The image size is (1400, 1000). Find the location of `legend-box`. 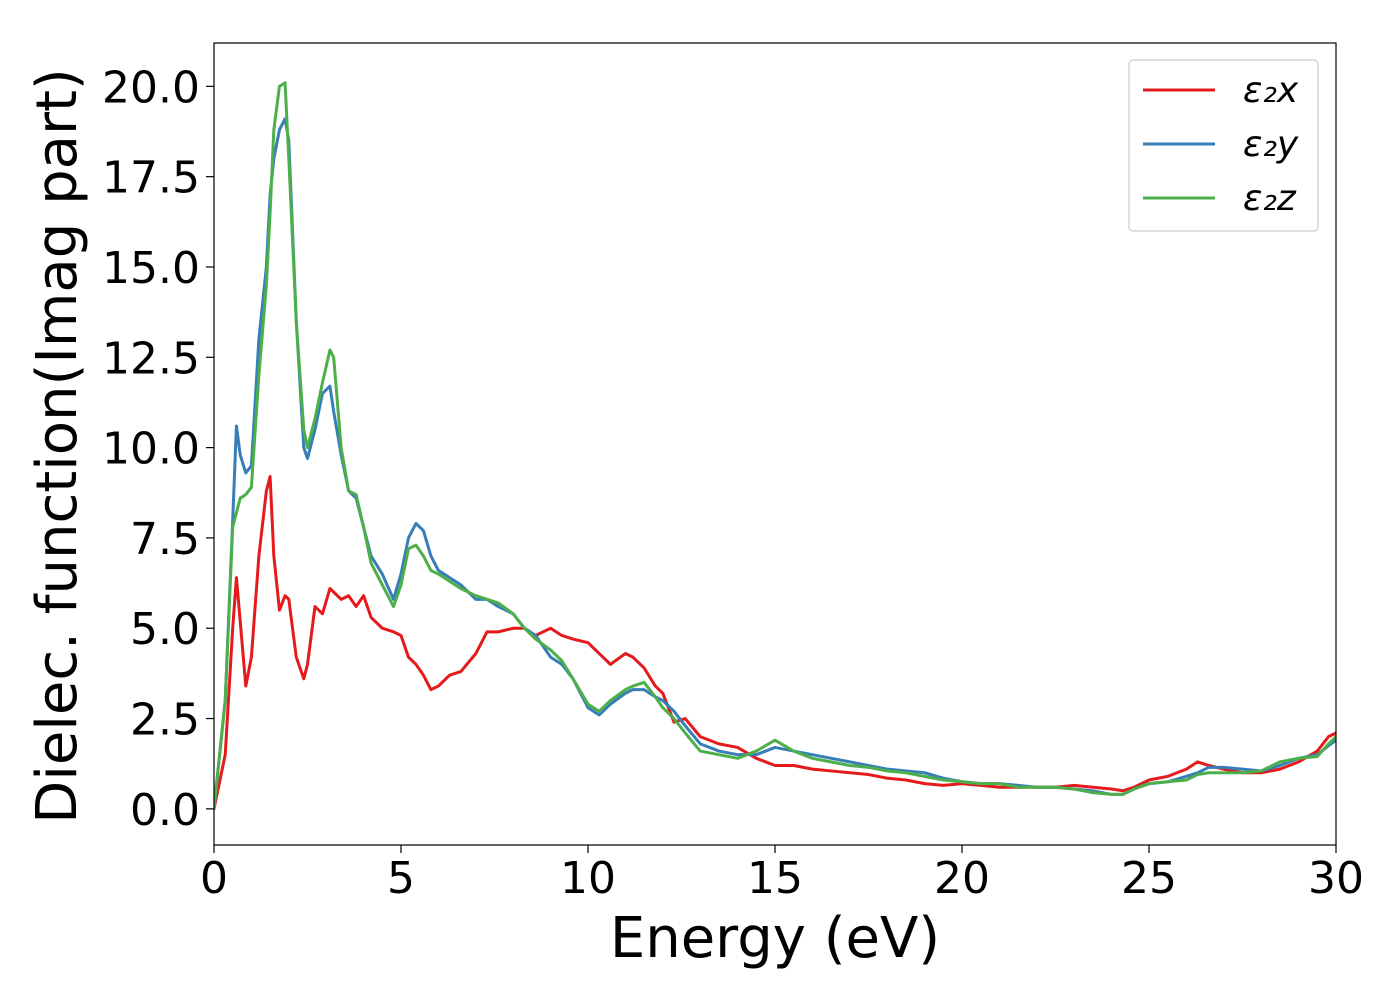

legend-box is located at coordinates (1223, 145).